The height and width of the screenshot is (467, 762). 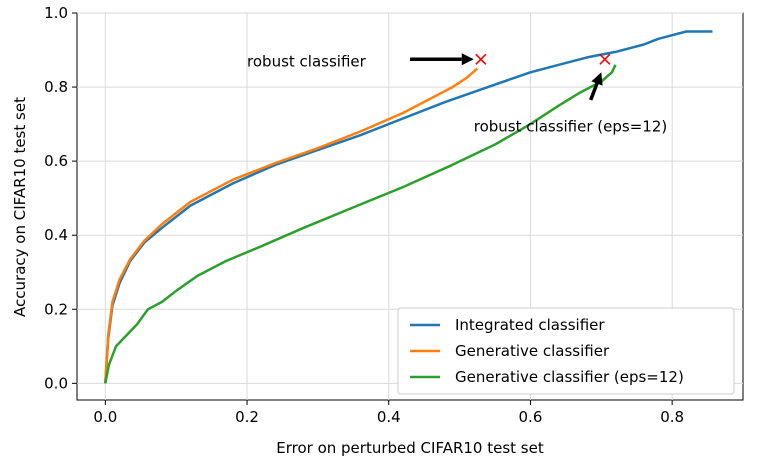 What do you see at coordinates (307, 62) in the screenshot?
I see `annotation-text-0: robust classifier` at bounding box center [307, 62].